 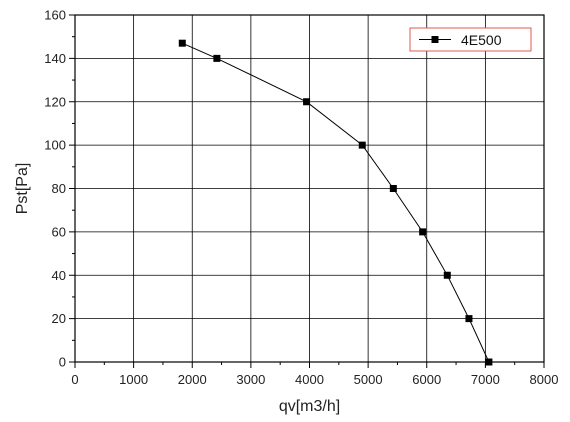 I want to click on x-tick-label: 7000, so click(x=485, y=379).